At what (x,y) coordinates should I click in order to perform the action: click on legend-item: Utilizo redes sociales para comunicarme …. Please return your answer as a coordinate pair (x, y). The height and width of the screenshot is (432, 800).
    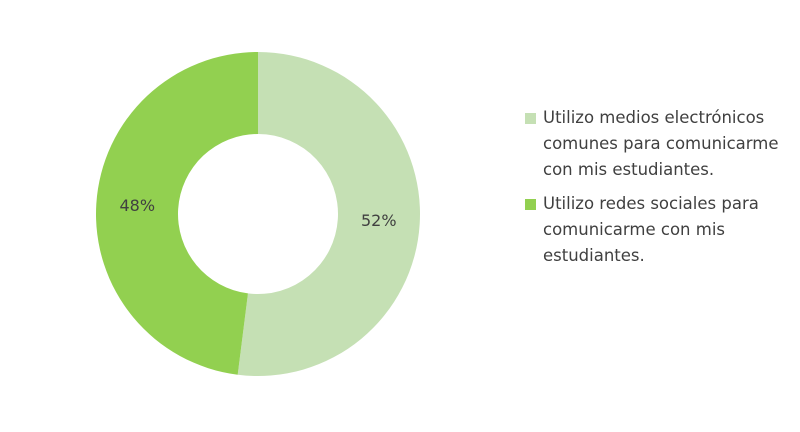
    Looking at the image, I should click on (652, 230).